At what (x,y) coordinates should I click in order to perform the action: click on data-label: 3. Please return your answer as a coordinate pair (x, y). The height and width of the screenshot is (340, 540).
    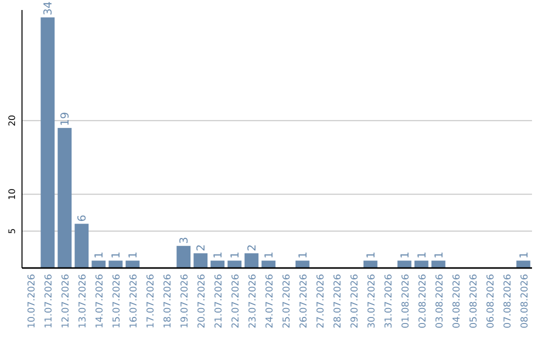
    Looking at the image, I should click on (184, 240).